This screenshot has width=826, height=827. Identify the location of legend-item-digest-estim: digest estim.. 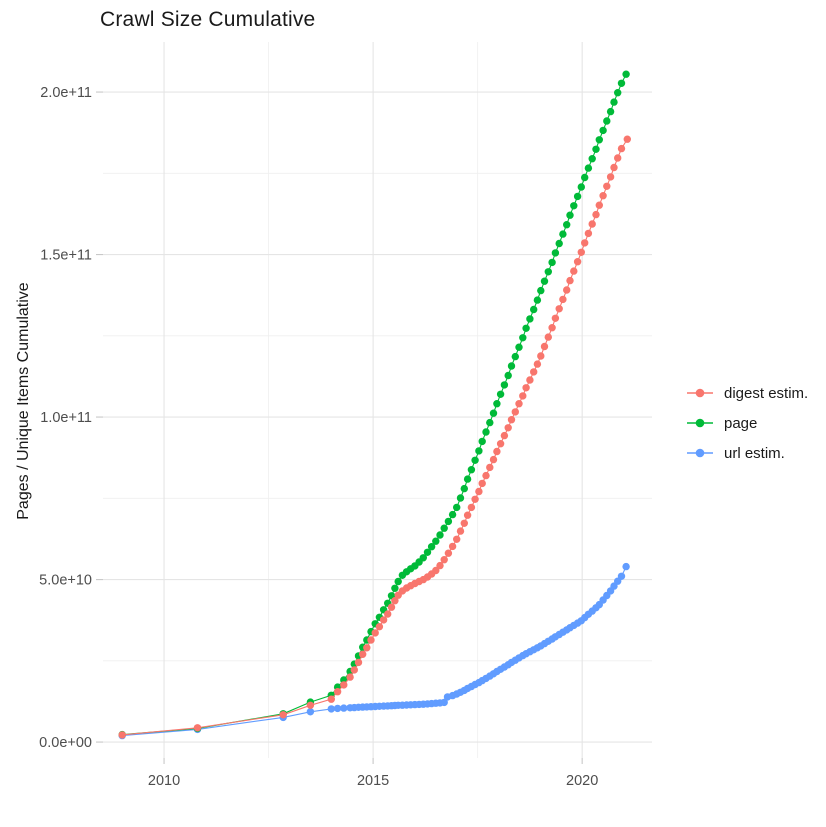
(747, 393).